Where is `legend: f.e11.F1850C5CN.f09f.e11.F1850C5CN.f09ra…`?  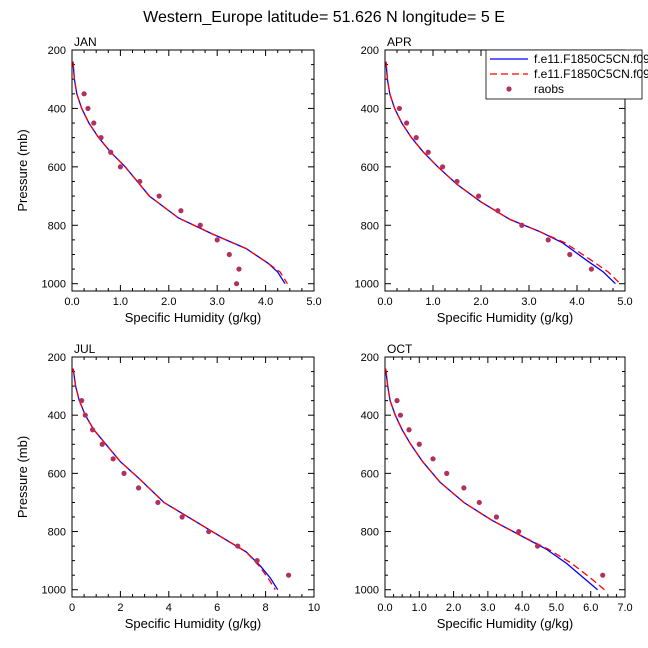 legend: f.e11.F1850C5CN.f09f.e11.F1850C5CN.f09ra… is located at coordinates (566, 74).